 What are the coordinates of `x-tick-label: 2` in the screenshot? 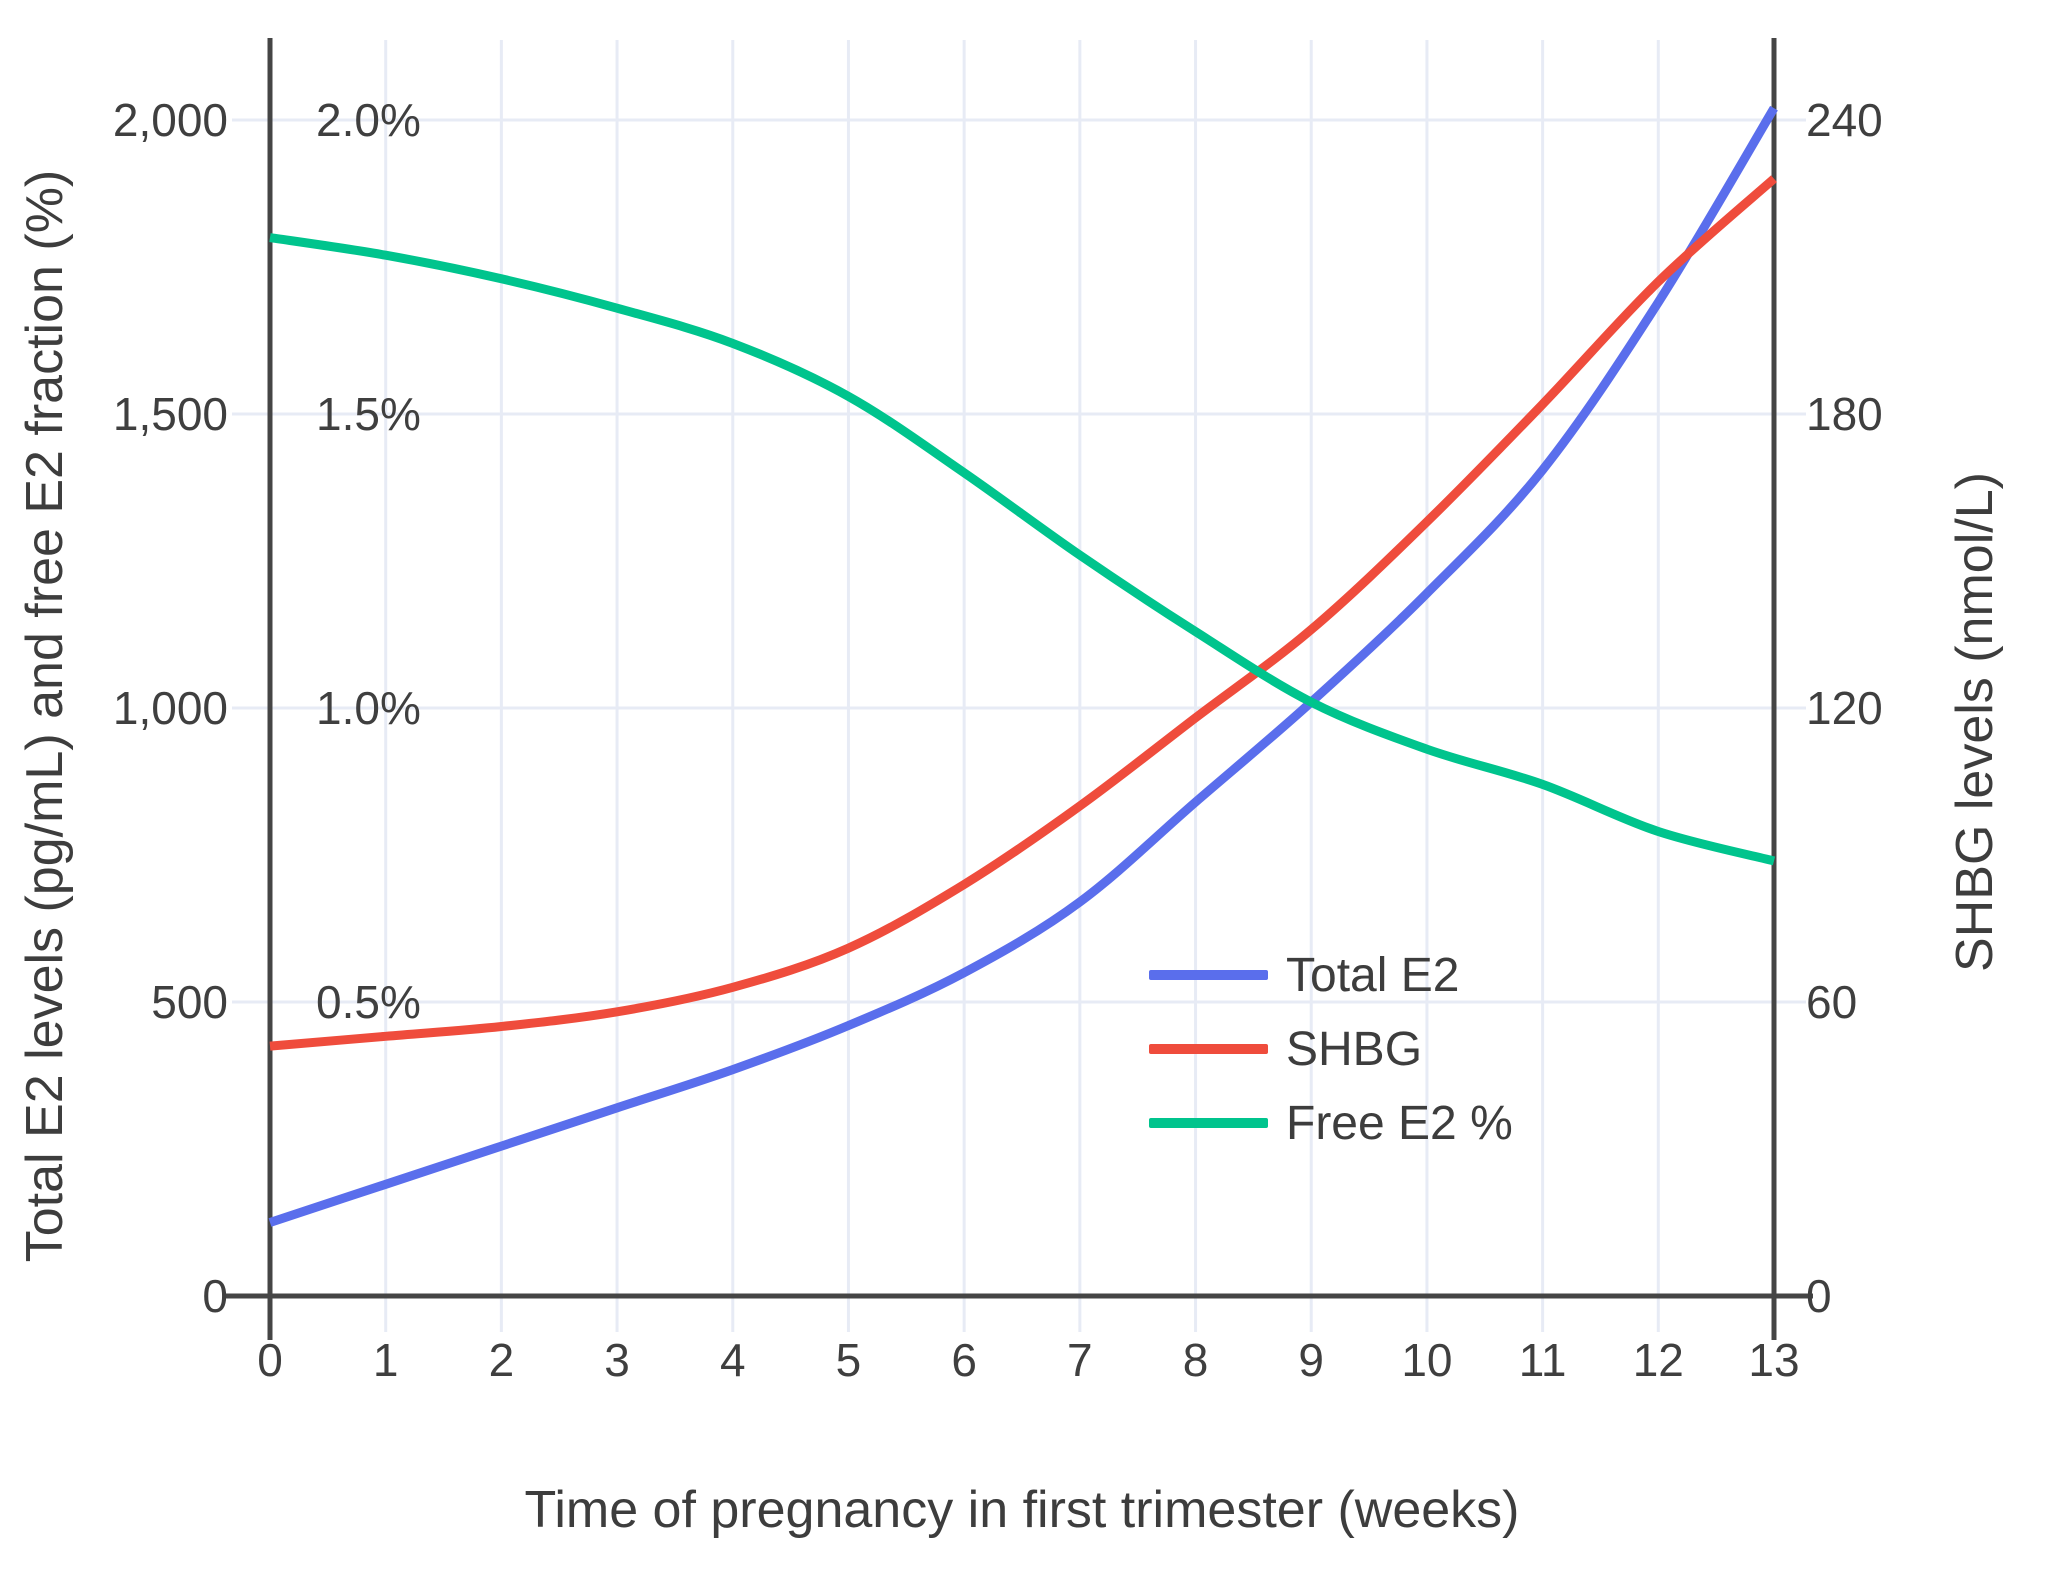 It's located at (502, 1360).